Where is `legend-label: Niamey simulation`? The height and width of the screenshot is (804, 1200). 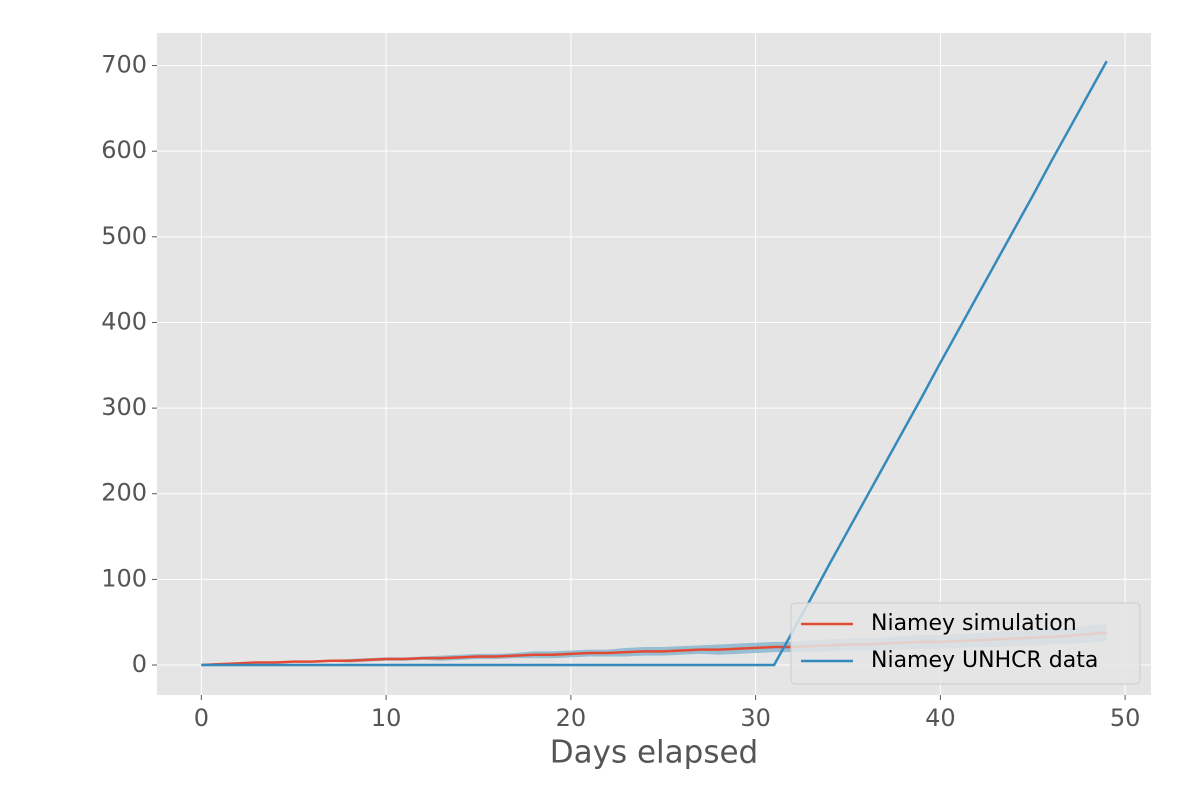
legend-label: Niamey simulation is located at coordinates (974, 623).